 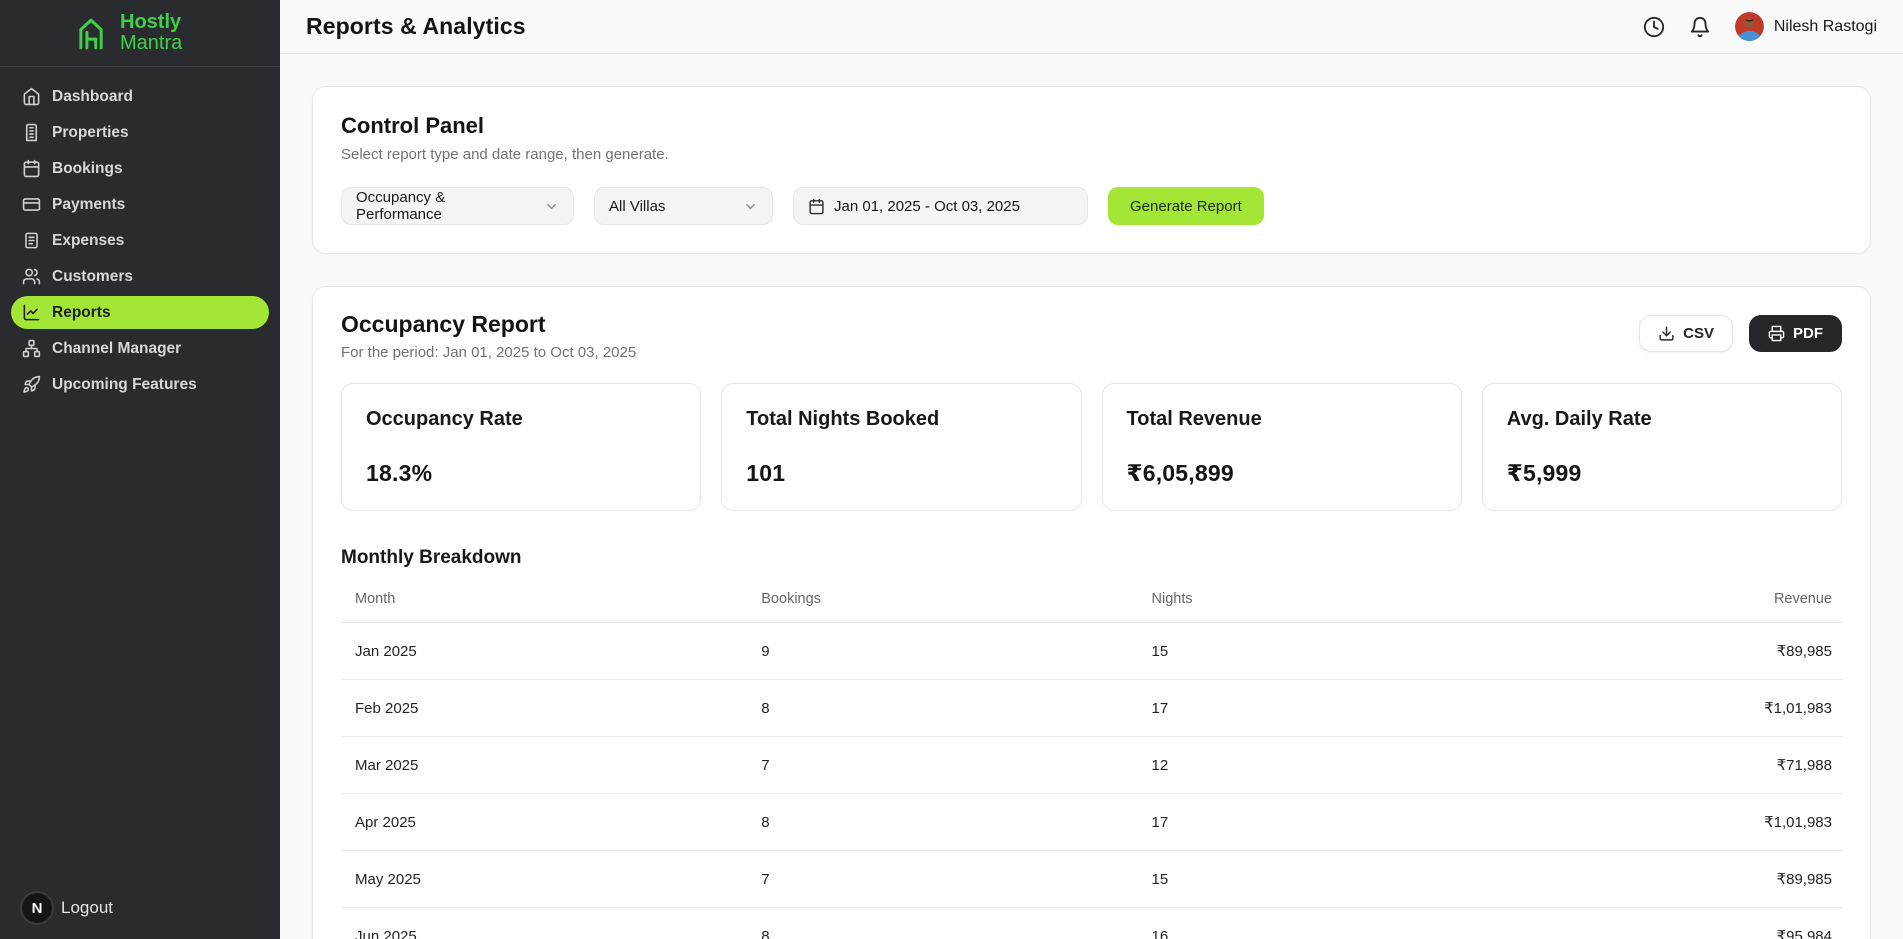 What do you see at coordinates (31, 168) in the screenshot?
I see `calendar-icon` at bounding box center [31, 168].